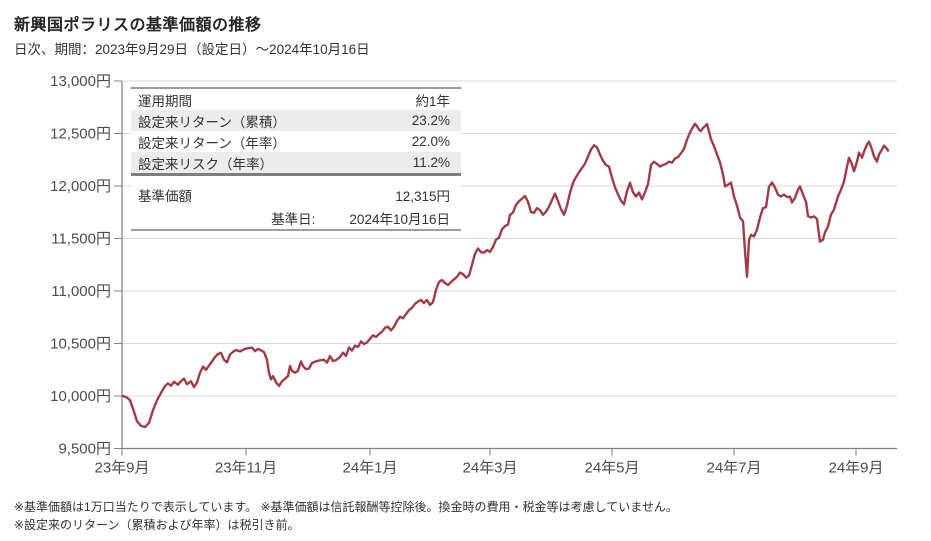 The width and height of the screenshot is (931, 541). What do you see at coordinates (369, 468) in the screenshot?
I see `x-tick-label: 24年1月` at bounding box center [369, 468].